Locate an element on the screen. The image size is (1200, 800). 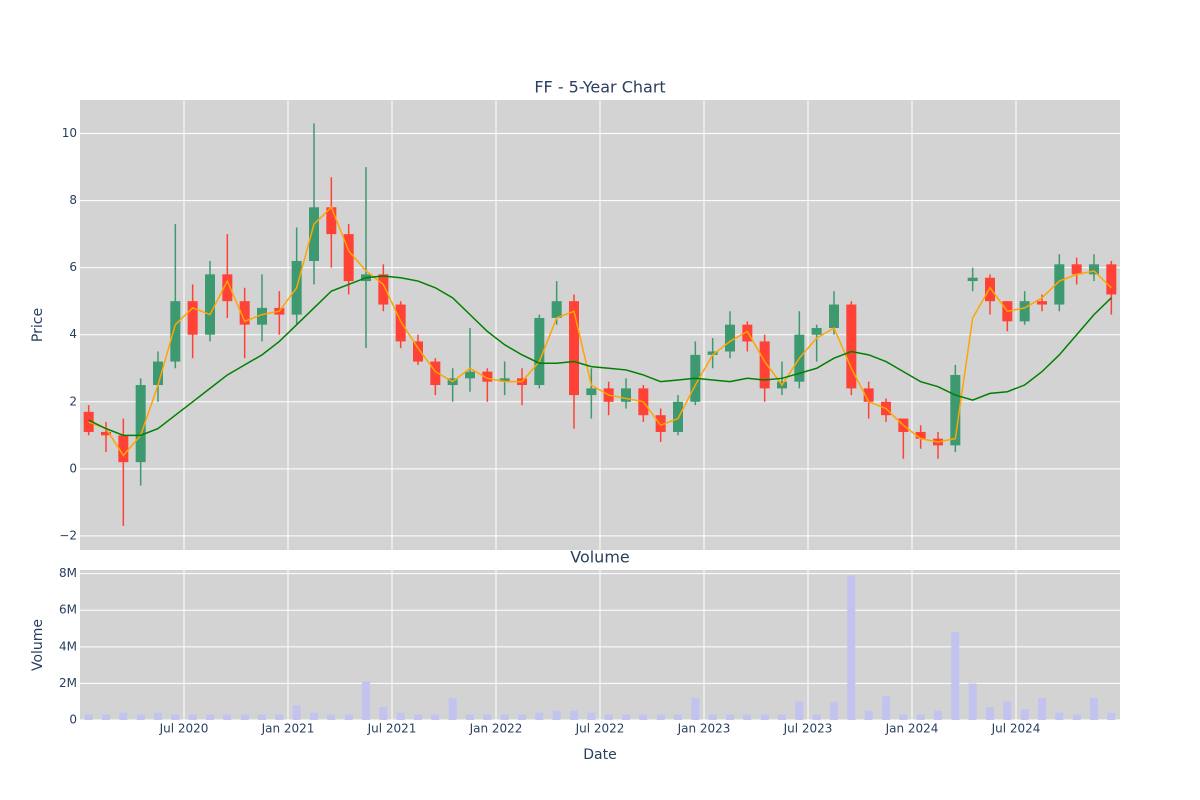
y-axis-title: Volume is located at coordinates (38, 645).